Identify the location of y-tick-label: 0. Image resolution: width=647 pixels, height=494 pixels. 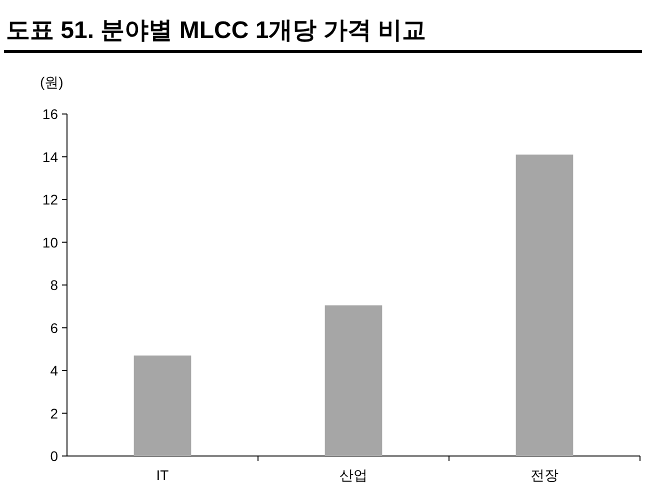
(54, 456).